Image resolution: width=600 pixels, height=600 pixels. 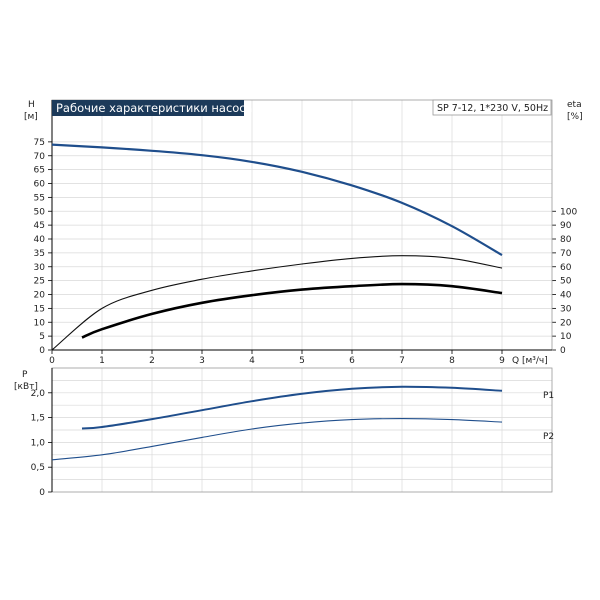 What do you see at coordinates (566, 240) in the screenshot?
I see `y-tick-label-right: 80` at bounding box center [566, 240].